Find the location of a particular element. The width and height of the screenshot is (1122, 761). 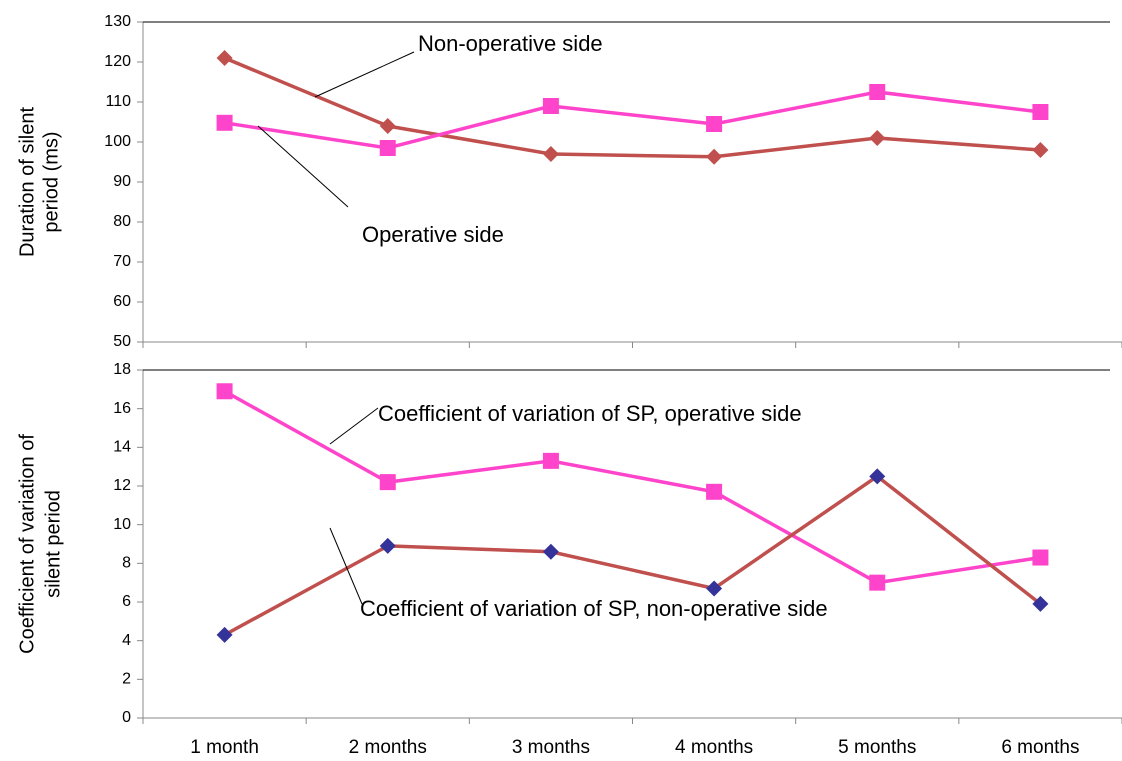

y-axis-label: silent period is located at coordinates (53, 544).